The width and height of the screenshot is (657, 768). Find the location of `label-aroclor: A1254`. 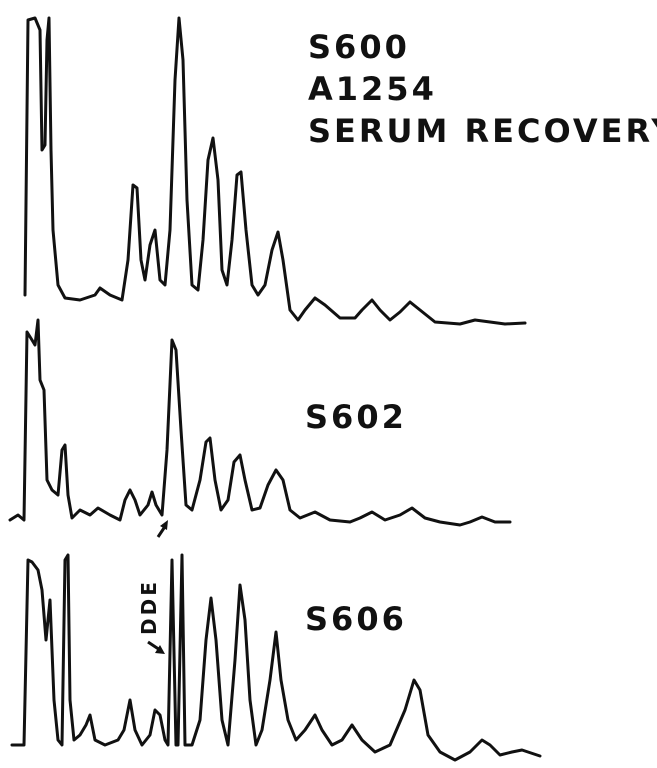

label-aroclor: A1254 is located at coordinates (372, 89).